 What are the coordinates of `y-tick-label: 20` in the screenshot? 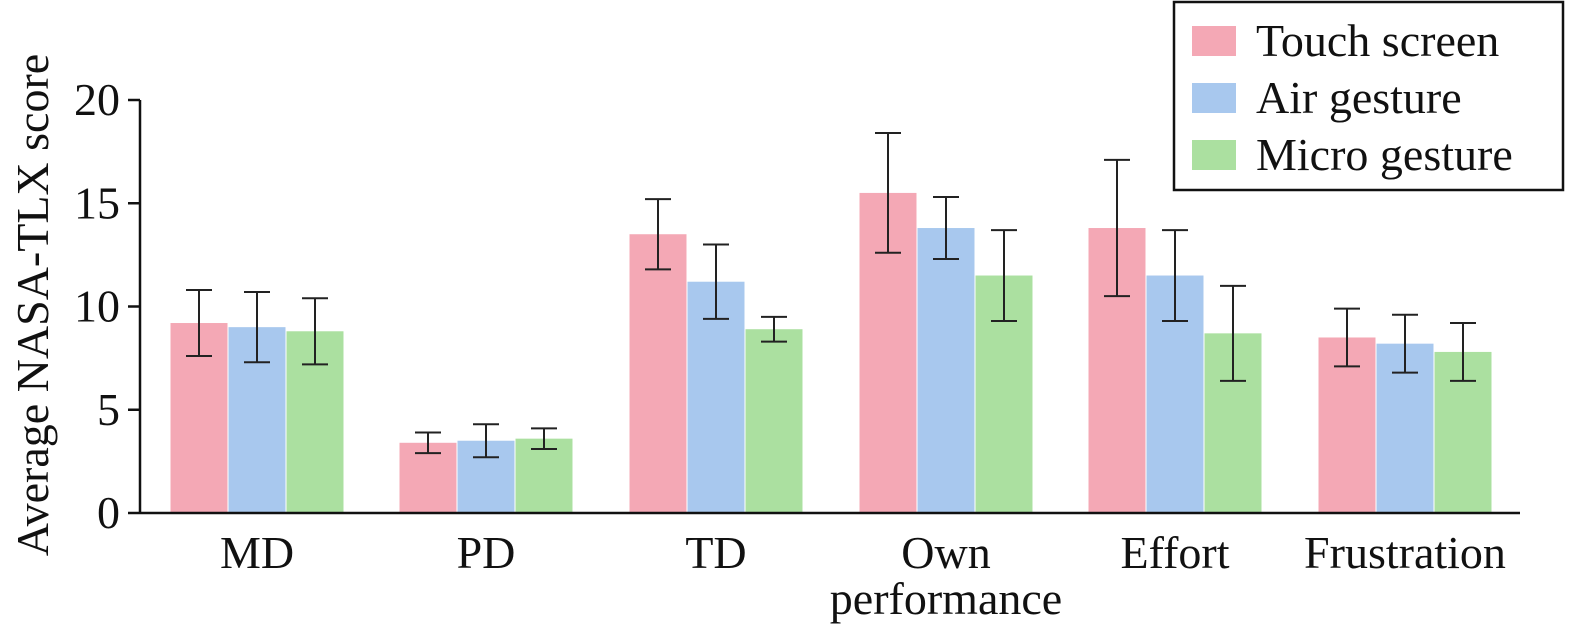 It's located at (97, 99).